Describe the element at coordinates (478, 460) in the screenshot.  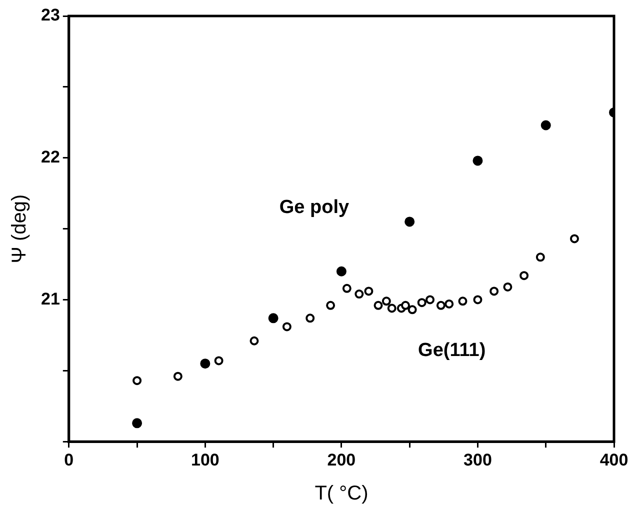
I see `x-tick-label: 300` at that location.